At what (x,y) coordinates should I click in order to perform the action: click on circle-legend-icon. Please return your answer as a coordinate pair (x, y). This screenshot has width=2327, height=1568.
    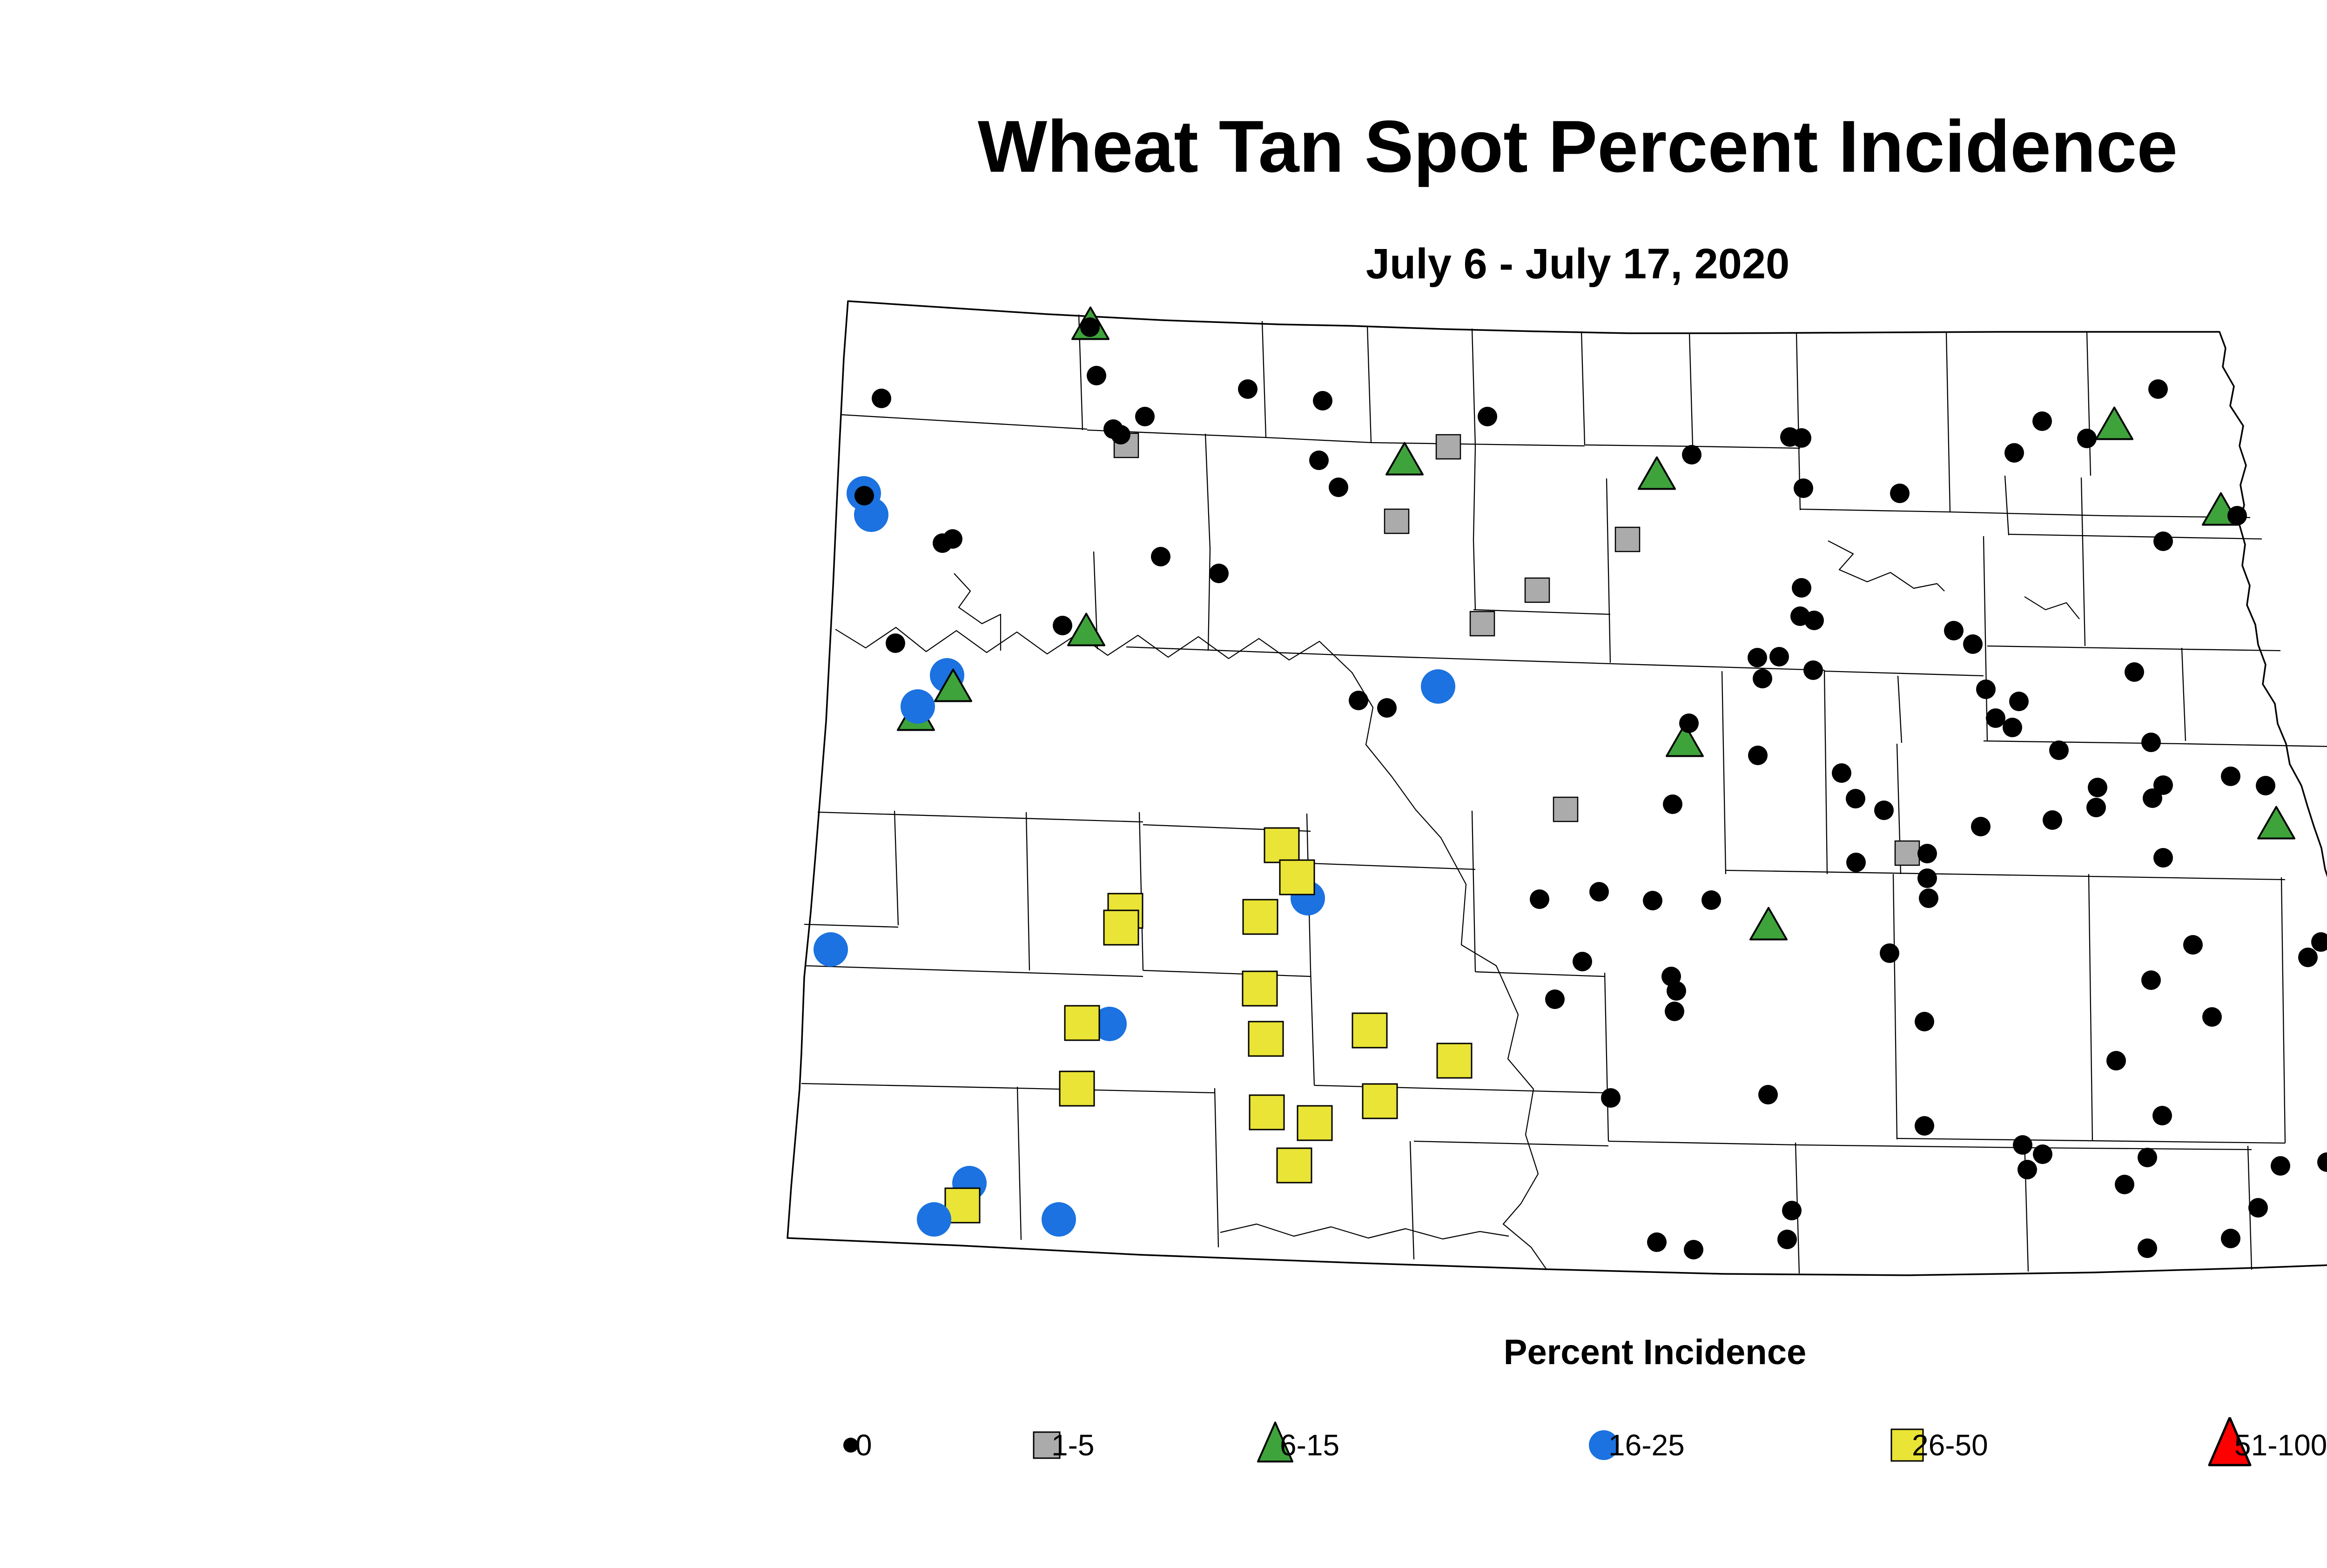
    Looking at the image, I should click on (1604, 1445).